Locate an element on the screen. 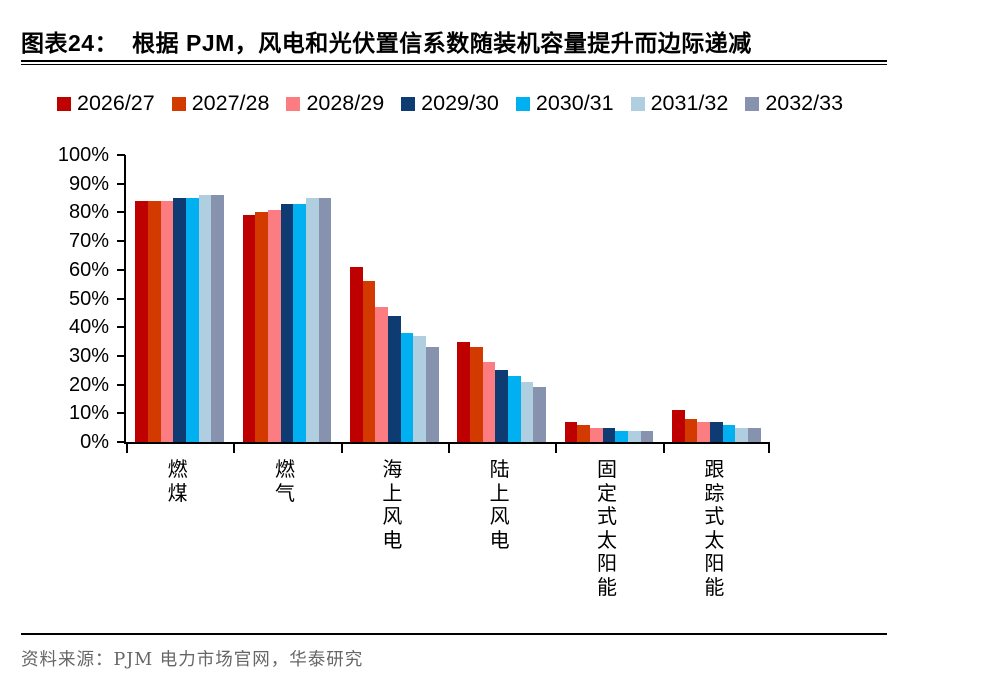 The height and width of the screenshot is (690, 1000). category-label: 固定式太阳能 is located at coordinates (607, 528).